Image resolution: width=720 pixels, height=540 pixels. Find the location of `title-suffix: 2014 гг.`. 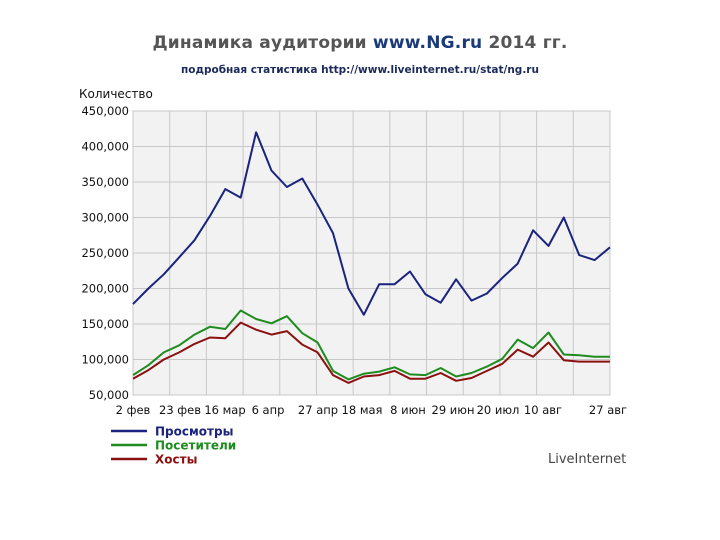

title-suffix: 2014 гг. is located at coordinates (528, 43).